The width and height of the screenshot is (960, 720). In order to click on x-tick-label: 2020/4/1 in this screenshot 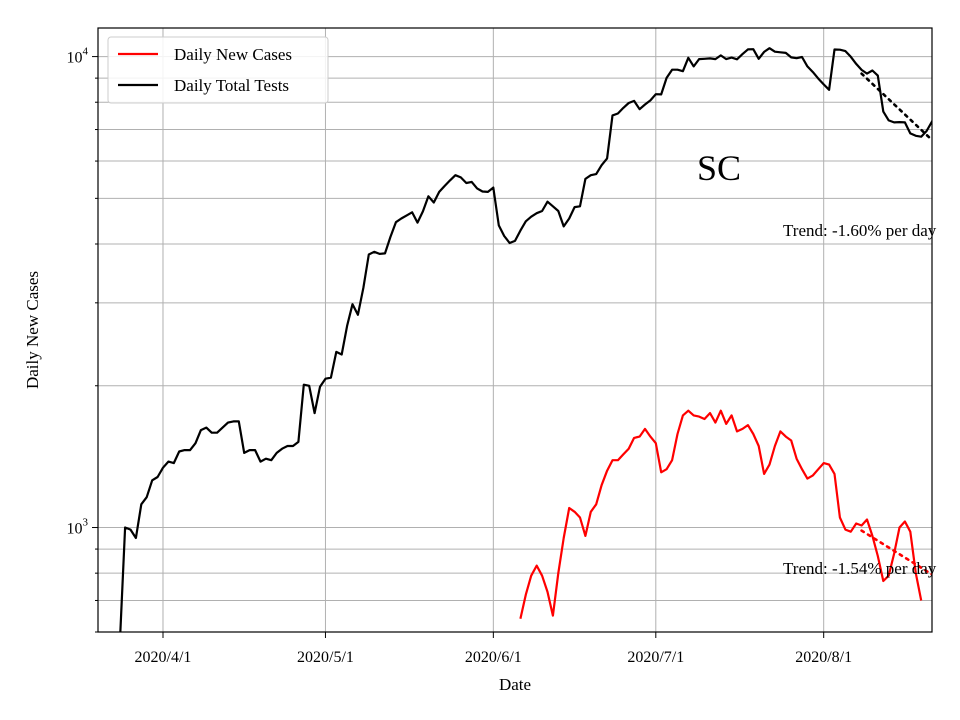, I will do `click(163, 657)`.